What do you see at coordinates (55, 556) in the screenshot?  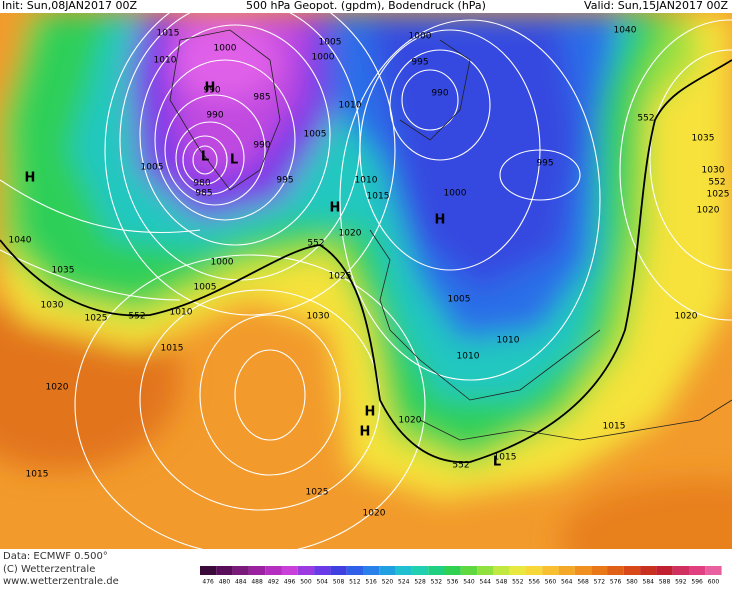 I see `data-source: Data: ECMWF 0.500°` at bounding box center [55, 556].